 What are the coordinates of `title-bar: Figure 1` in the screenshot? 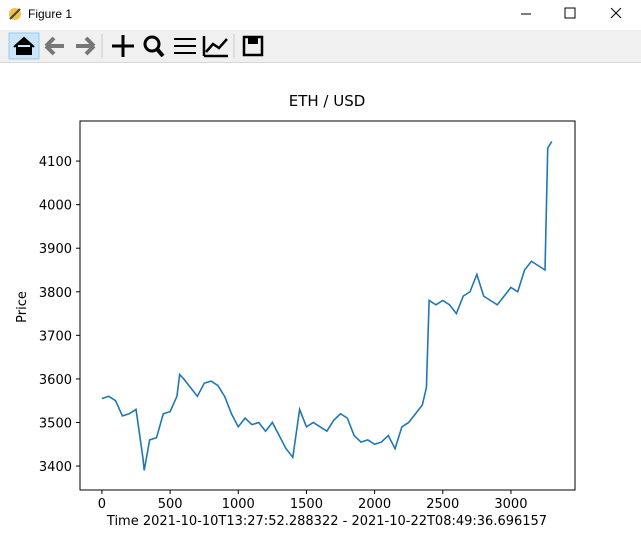 It's located at (320, 15).